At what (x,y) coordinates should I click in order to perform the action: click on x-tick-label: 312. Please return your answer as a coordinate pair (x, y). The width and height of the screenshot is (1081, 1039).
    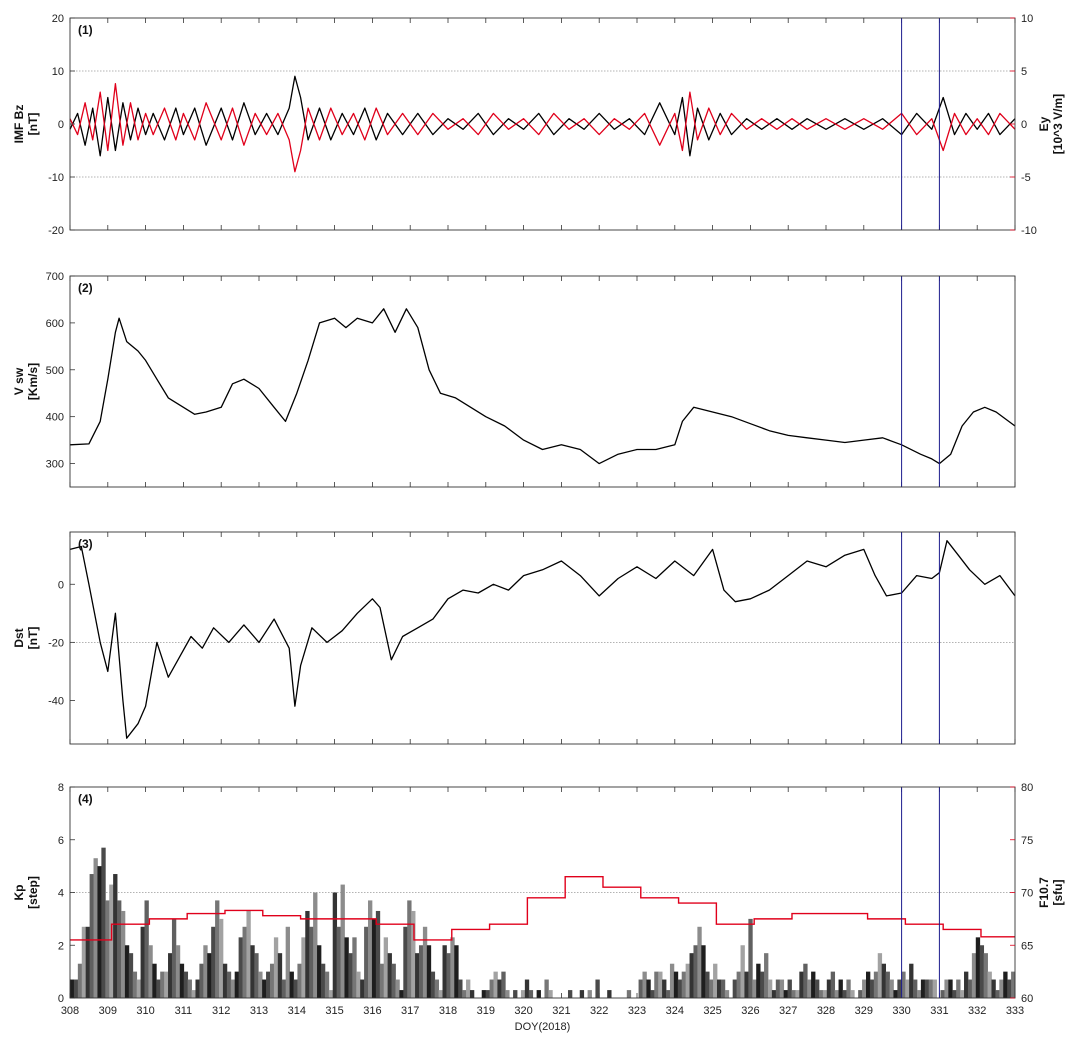
    Looking at the image, I should click on (221, 1011).